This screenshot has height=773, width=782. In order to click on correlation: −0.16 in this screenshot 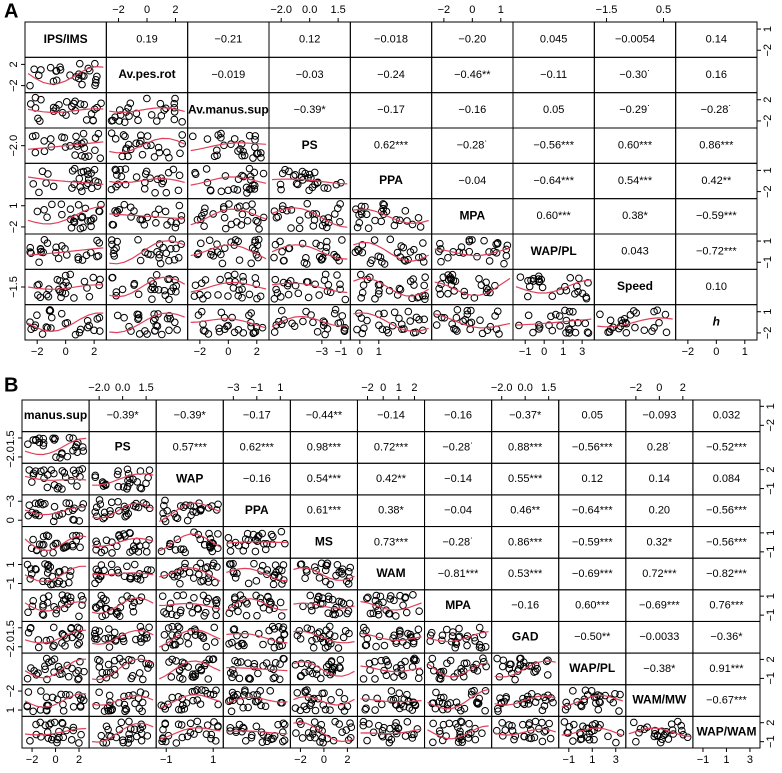, I will do `click(525, 606)`.